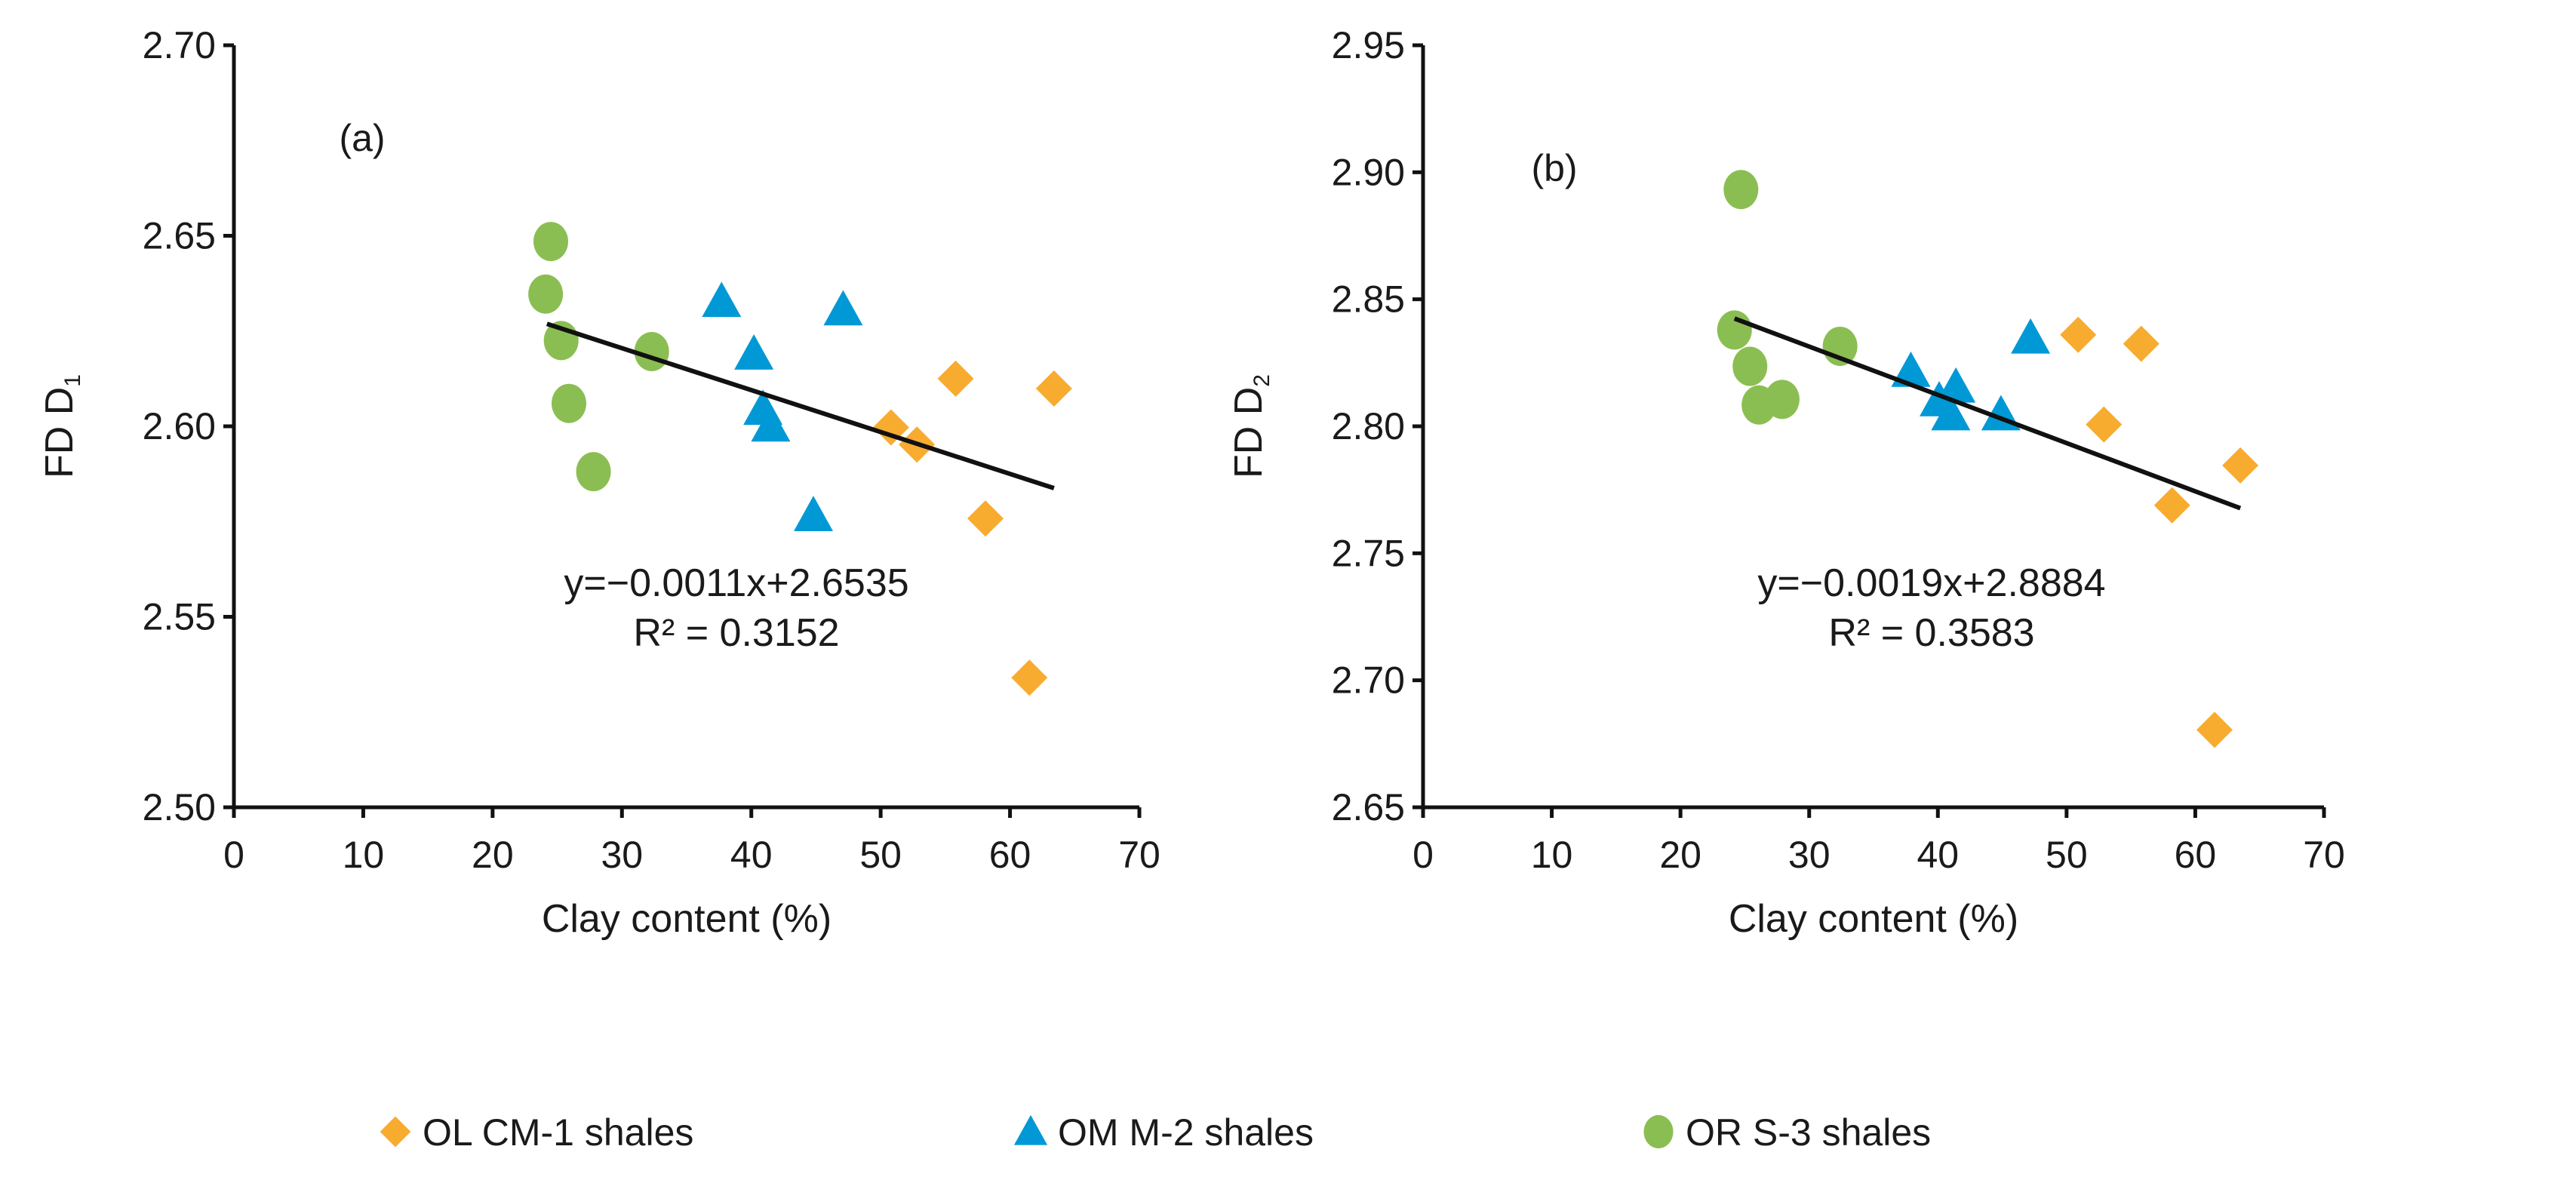 The height and width of the screenshot is (1177, 2576). I want to click on panel-label: (a), so click(362, 138).